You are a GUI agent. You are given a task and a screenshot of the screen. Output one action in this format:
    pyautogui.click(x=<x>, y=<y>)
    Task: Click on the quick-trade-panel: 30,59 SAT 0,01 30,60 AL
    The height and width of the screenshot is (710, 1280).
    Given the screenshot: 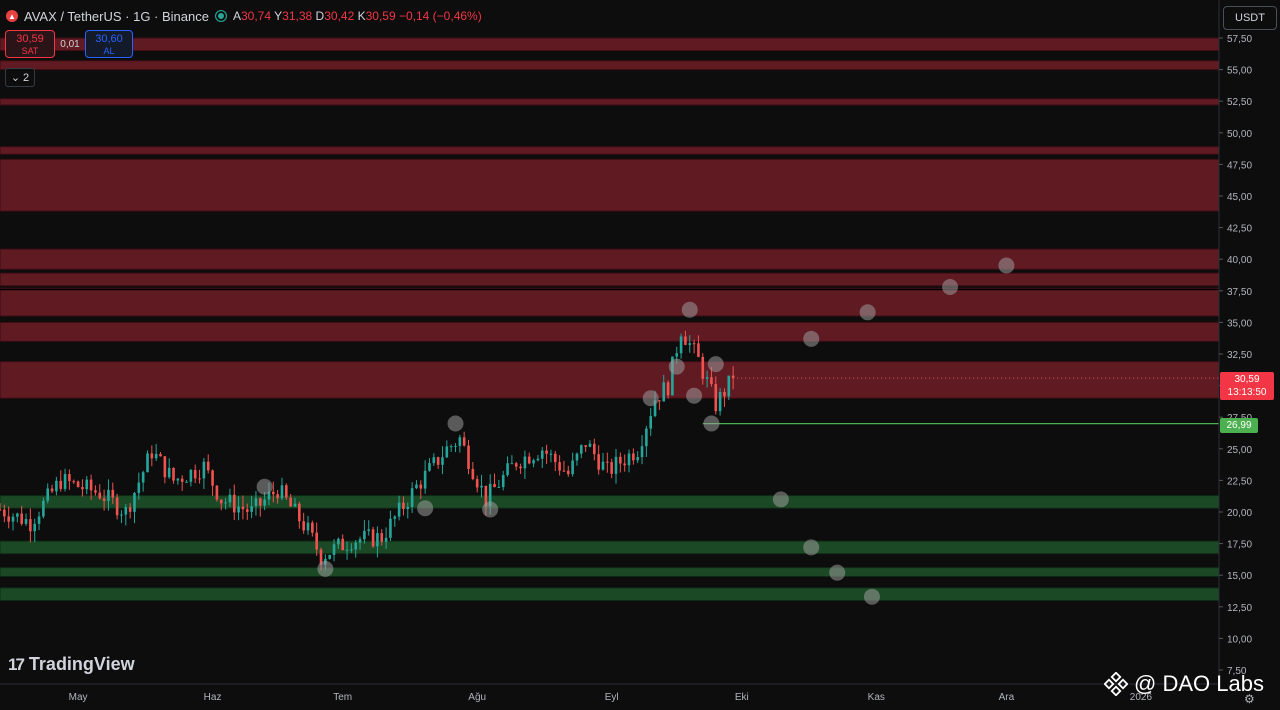 What is the action you would take?
    pyautogui.click(x=69, y=44)
    